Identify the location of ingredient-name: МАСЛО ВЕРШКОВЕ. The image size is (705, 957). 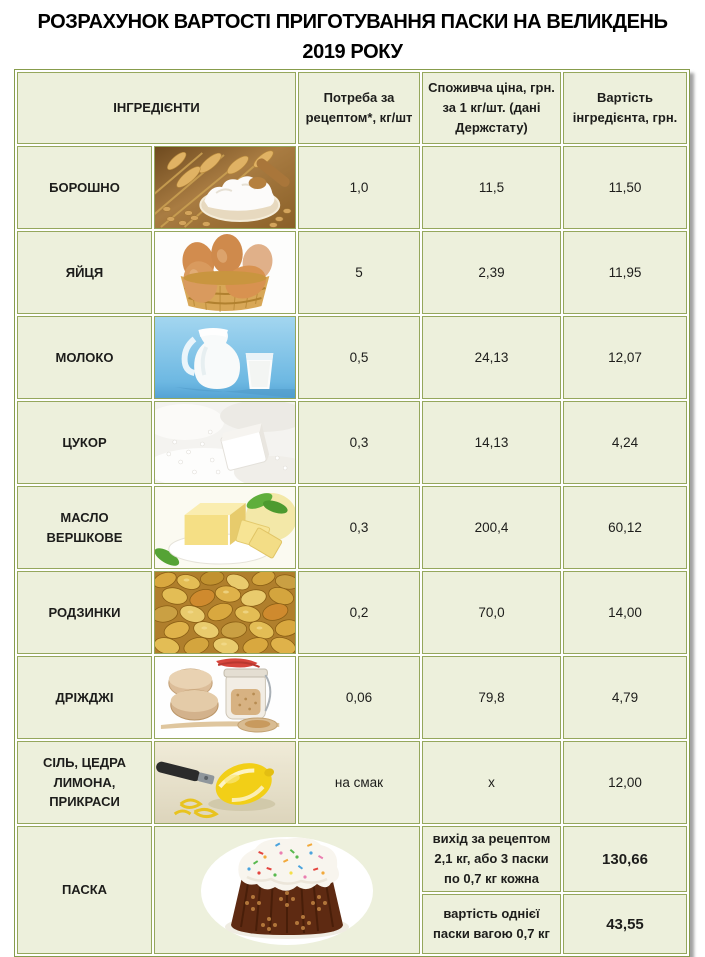
(84, 527).